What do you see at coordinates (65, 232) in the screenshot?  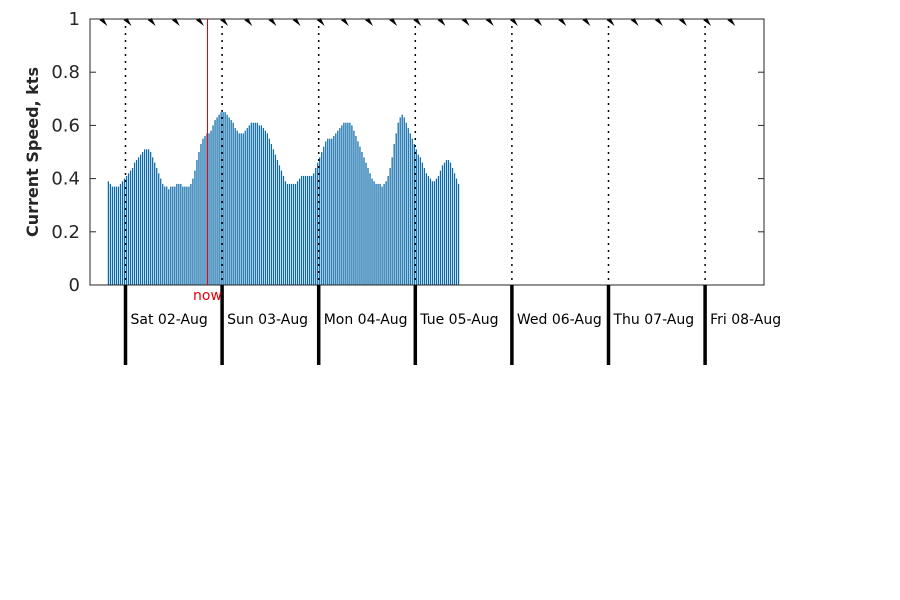 I see `y-tick-label: 0.2` at bounding box center [65, 232].